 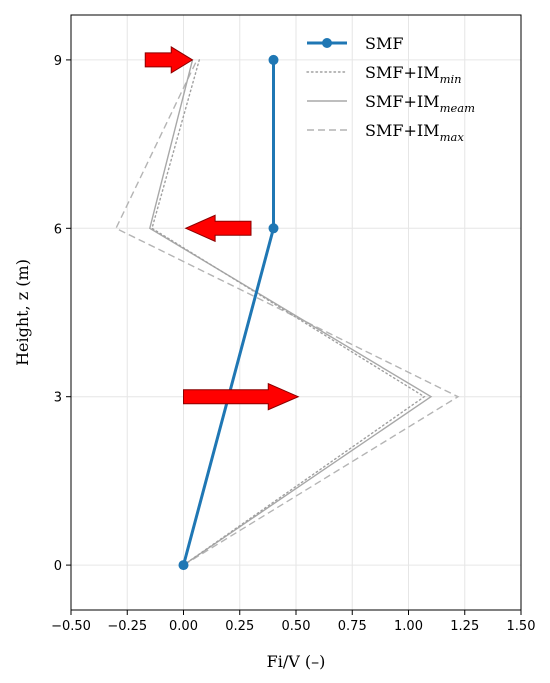 I want to click on x-tick-label: 1.25, so click(x=464, y=626).